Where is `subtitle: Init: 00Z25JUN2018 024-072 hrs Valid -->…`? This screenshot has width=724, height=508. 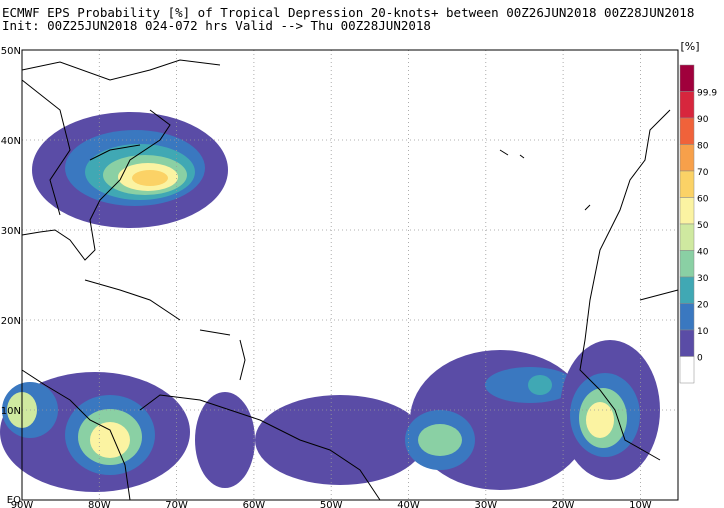
subtitle: Init: 00Z25JUN2018 024-072 hrs Valid -->… is located at coordinates (216, 25).